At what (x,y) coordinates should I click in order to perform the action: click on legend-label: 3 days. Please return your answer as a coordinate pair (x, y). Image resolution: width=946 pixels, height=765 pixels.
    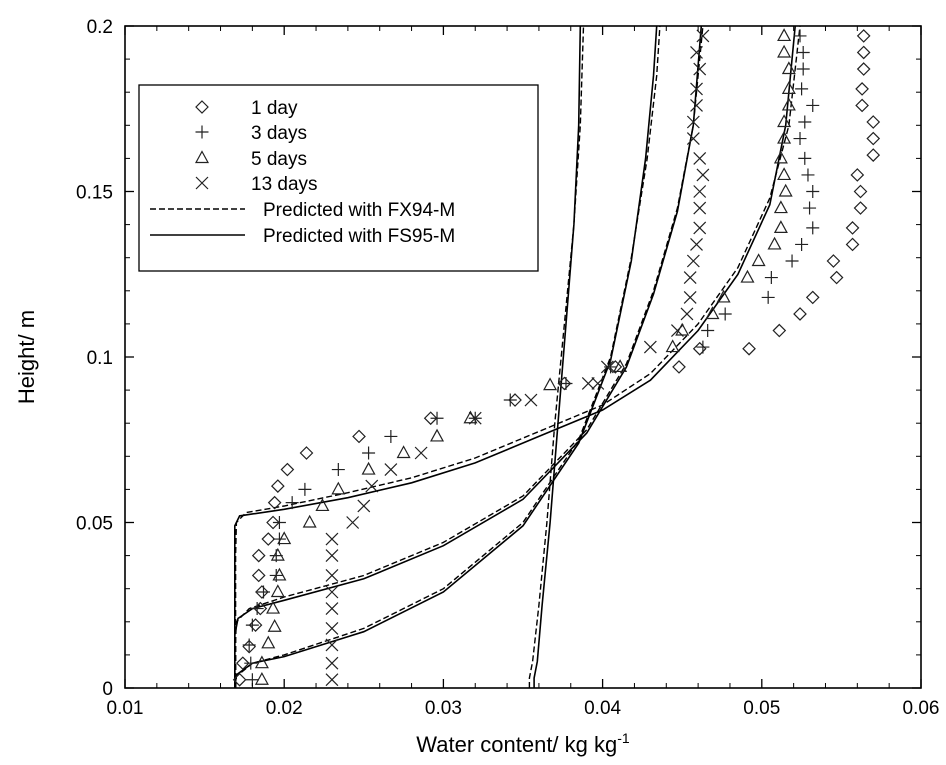
    Looking at the image, I should click on (279, 133).